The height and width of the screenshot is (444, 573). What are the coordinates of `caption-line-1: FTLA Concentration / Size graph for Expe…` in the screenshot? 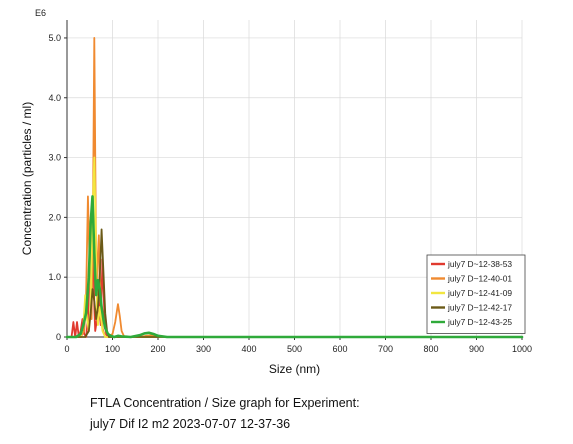 It's located at (225, 403).